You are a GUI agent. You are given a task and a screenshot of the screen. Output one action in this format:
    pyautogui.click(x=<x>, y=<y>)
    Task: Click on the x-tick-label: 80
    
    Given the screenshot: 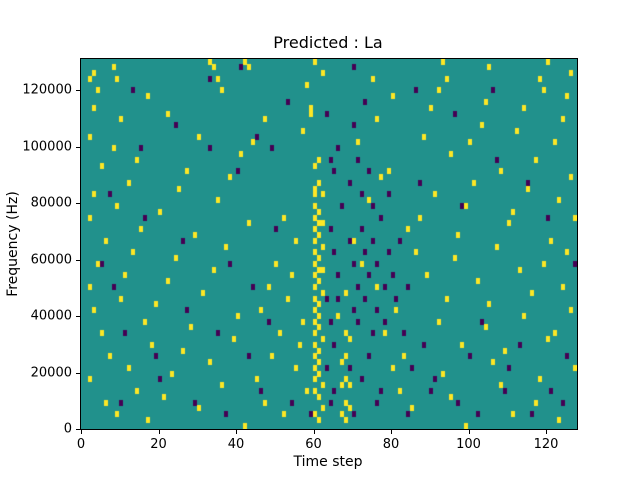 What is the action you would take?
    pyautogui.click(x=391, y=444)
    